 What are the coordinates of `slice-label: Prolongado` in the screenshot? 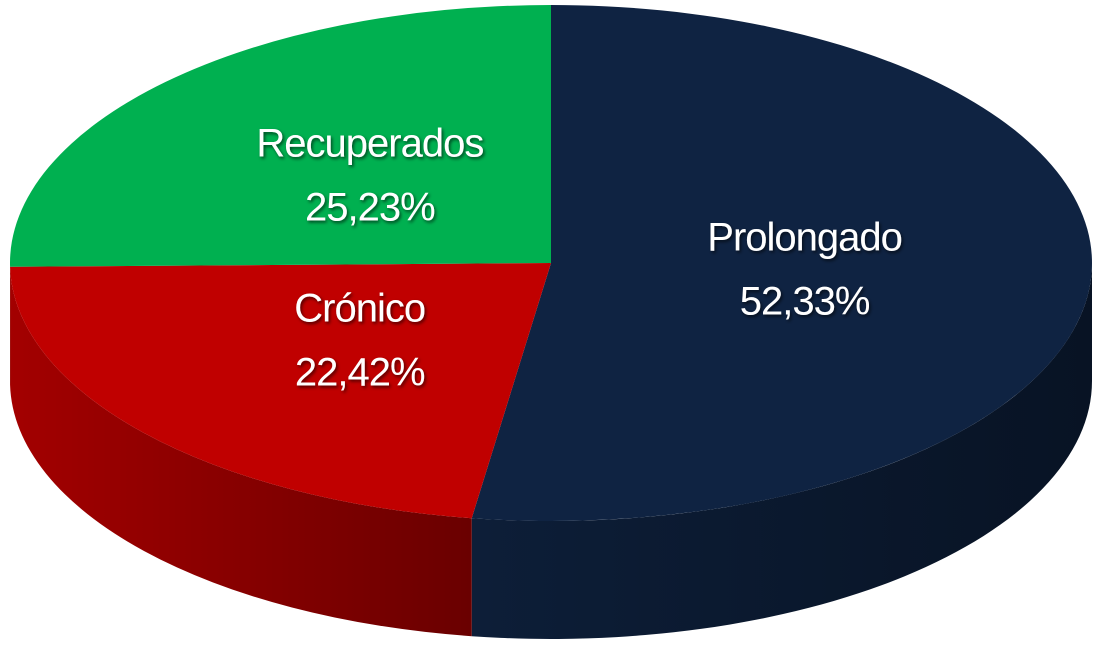 It's located at (804, 237).